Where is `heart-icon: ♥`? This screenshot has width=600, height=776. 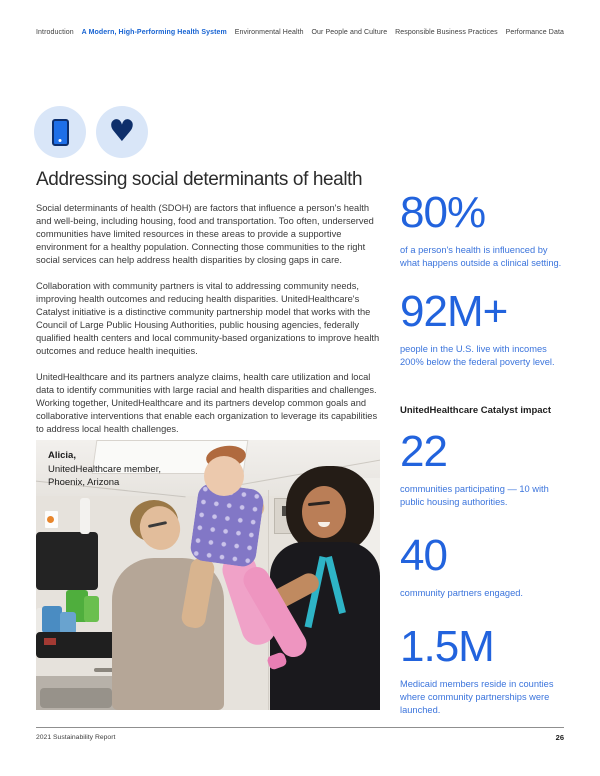
heart-icon: ♥ is located at coordinates (122, 131).